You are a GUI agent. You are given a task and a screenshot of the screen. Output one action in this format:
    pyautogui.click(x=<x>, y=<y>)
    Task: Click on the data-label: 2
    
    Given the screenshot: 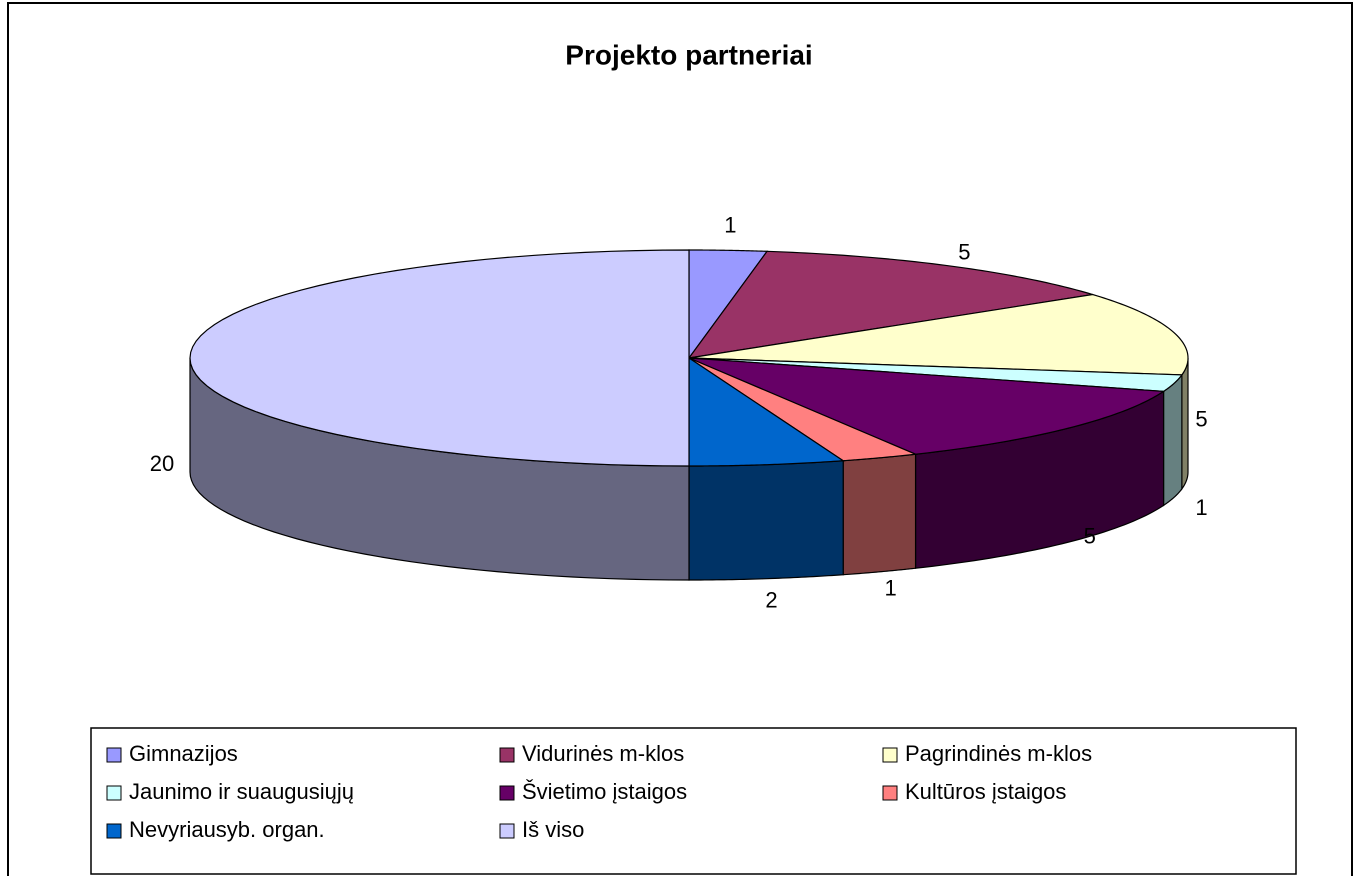 What is the action you would take?
    pyautogui.click(x=771, y=599)
    